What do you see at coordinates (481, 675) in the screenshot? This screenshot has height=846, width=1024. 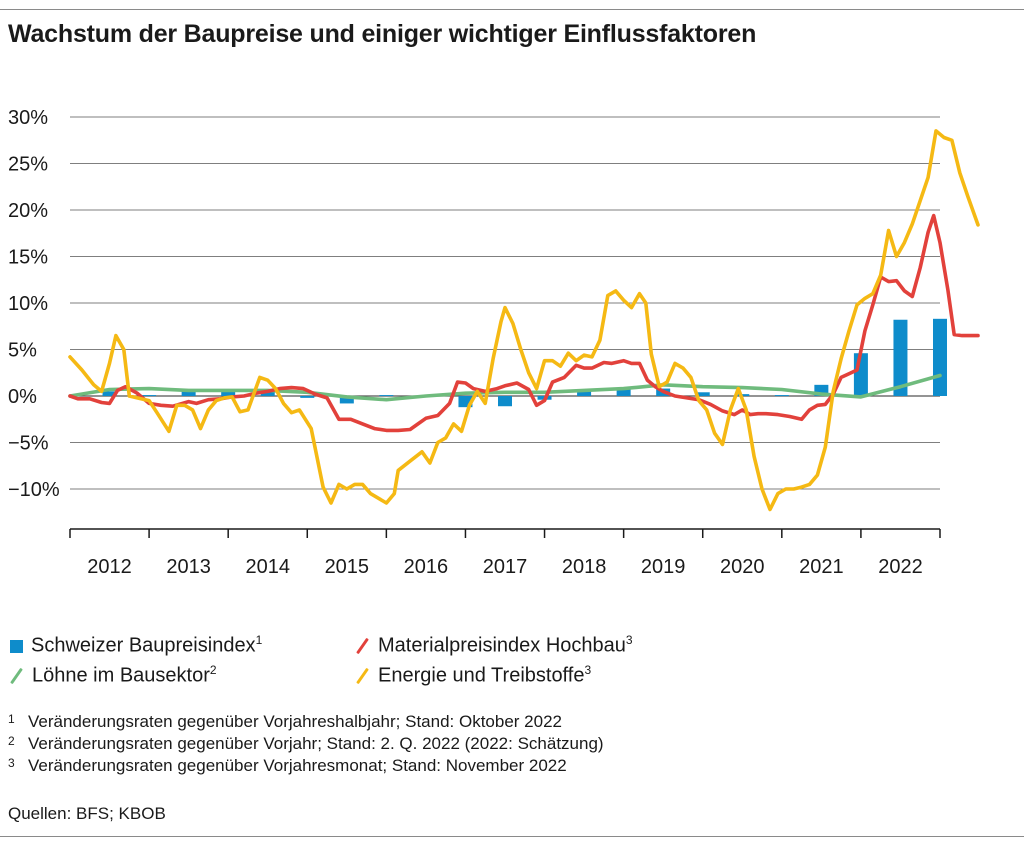 I see `legend-label: Energie und Treibstoffe` at bounding box center [481, 675].